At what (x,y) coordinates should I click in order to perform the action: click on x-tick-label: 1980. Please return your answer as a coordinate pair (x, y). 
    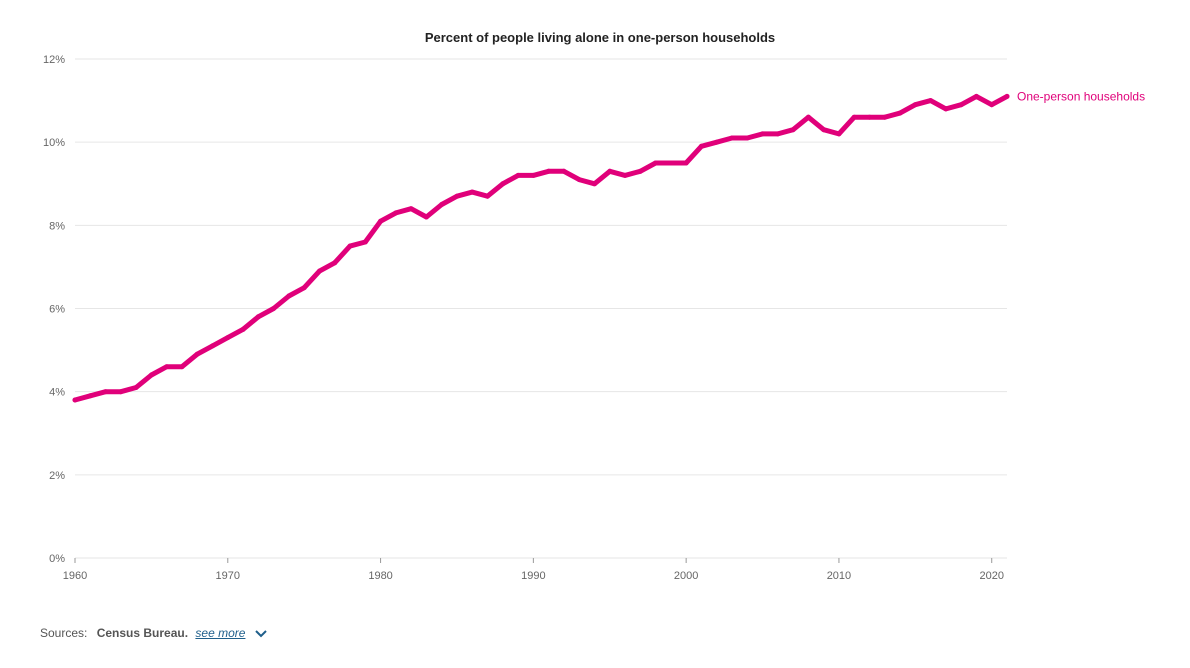
    Looking at the image, I should click on (380, 576).